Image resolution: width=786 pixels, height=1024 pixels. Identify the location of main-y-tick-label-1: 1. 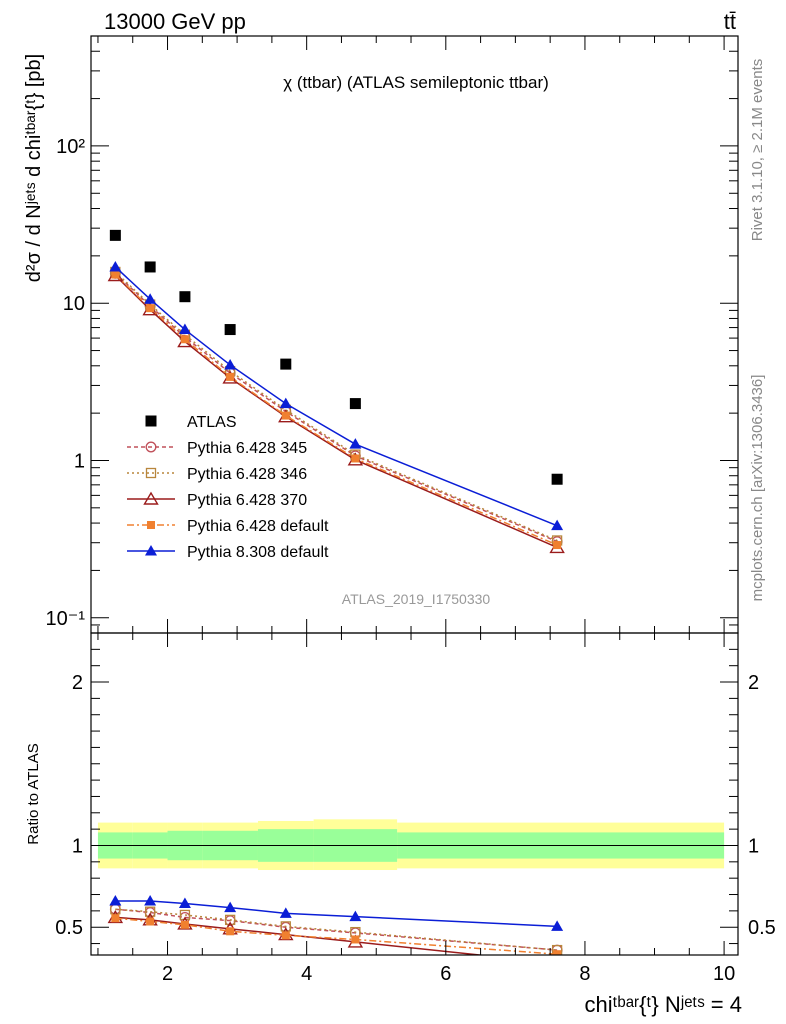
(79, 461).